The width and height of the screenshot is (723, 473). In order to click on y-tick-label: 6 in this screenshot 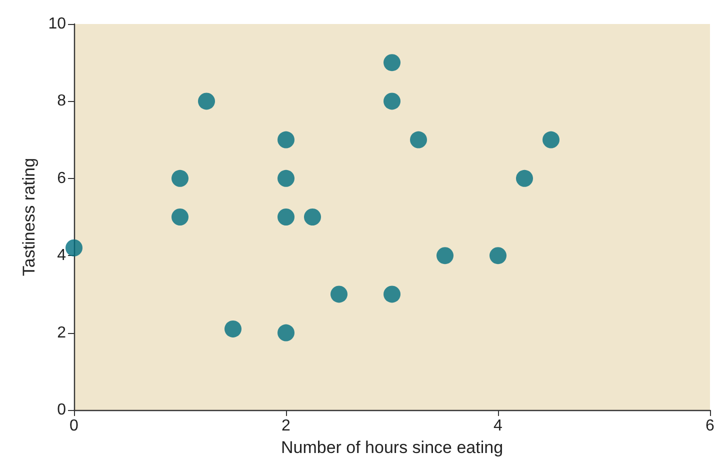, I will do `click(61, 178)`.